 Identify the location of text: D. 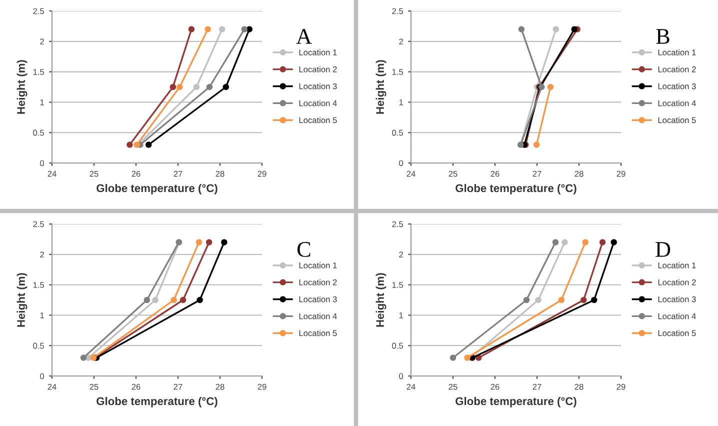
(663, 249).